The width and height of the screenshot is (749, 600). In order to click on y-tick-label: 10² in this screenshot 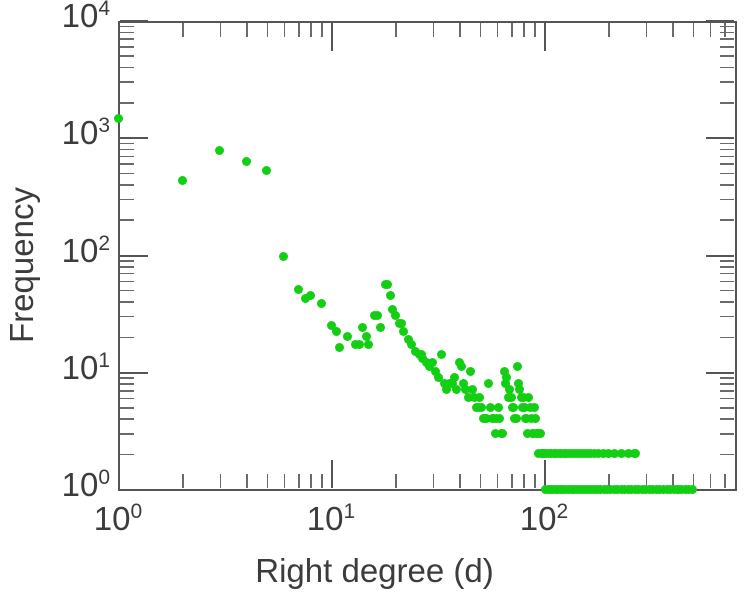, I will do `click(85, 250)`.